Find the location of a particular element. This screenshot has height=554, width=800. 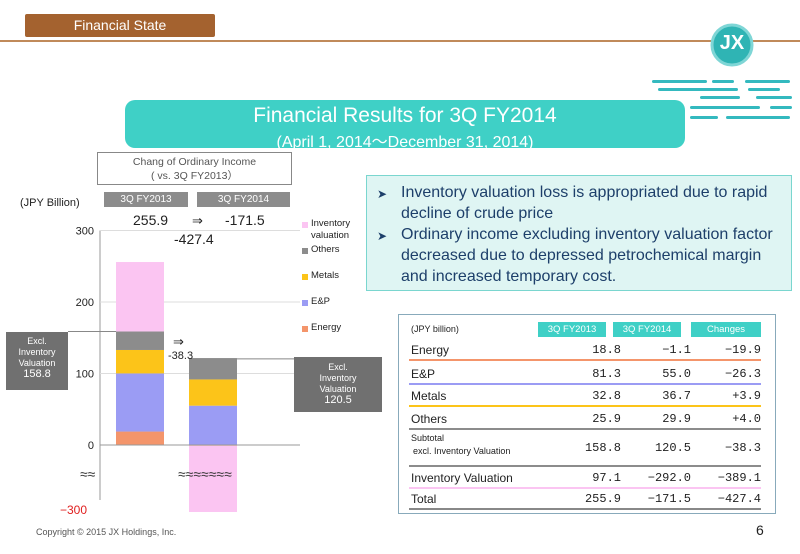

column-header-fy2013: 3Q FY2013 is located at coordinates (146, 199).